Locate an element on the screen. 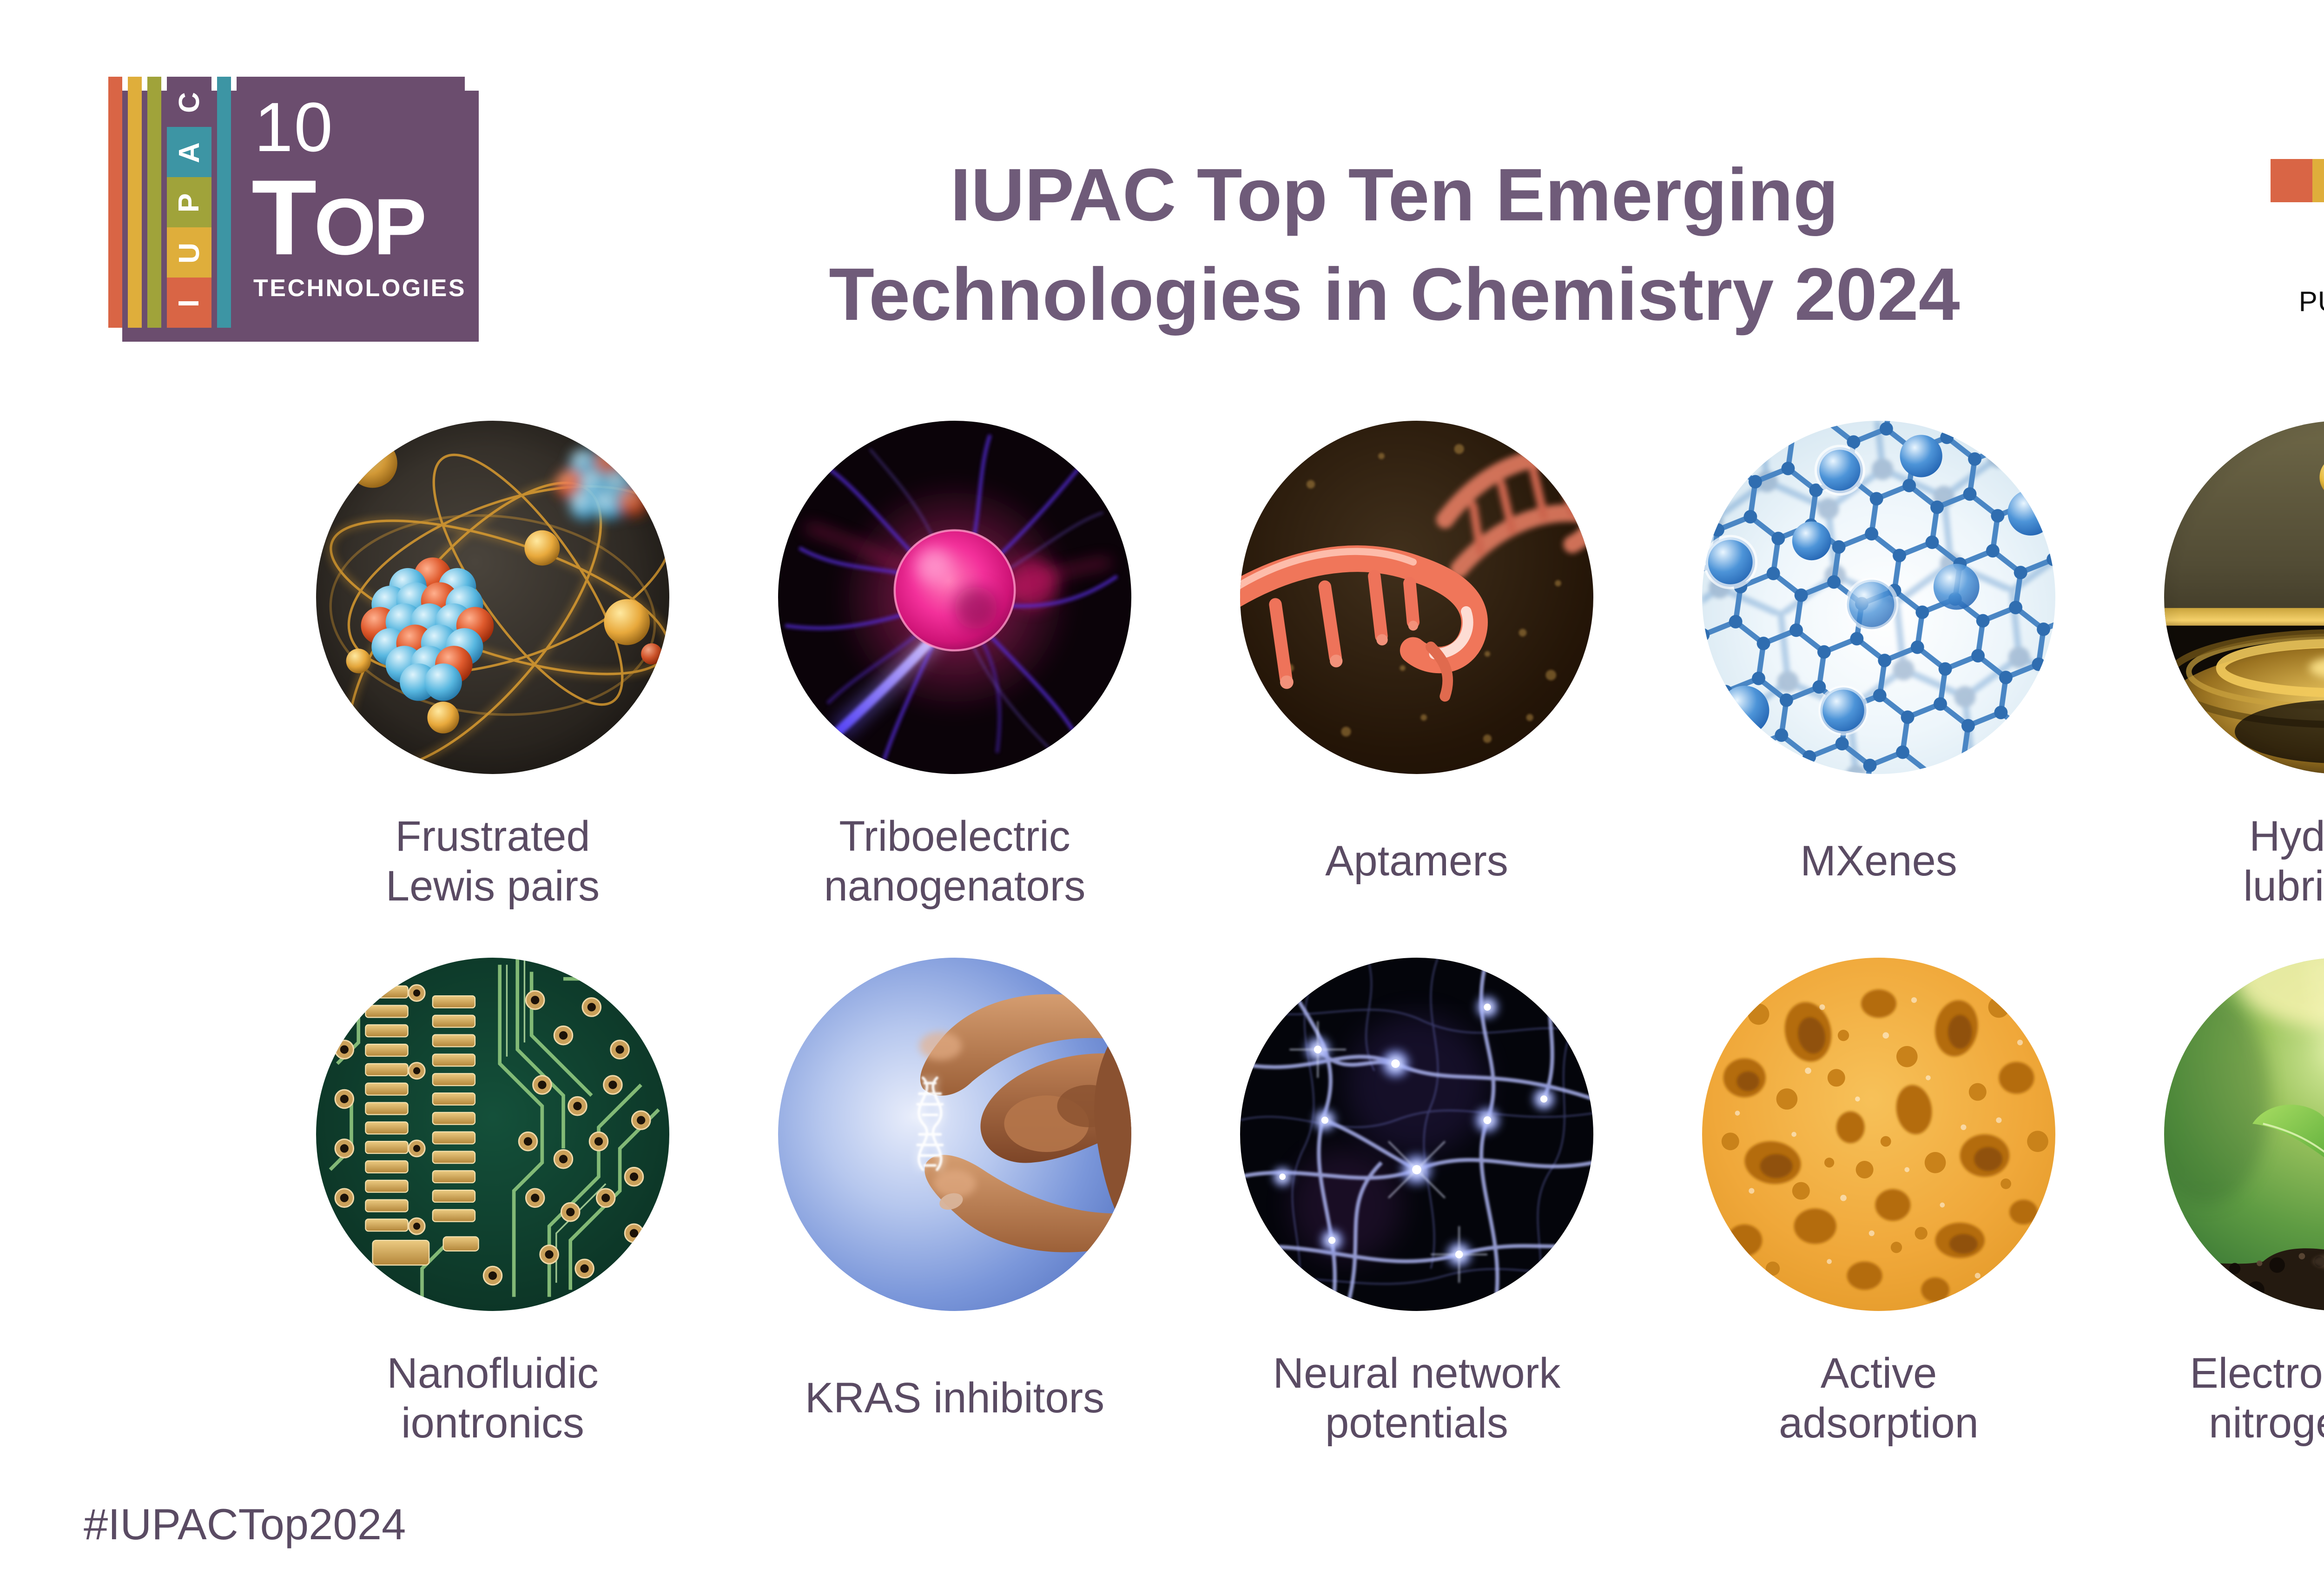 The width and height of the screenshot is (2324, 1569). tech-label: Active adsorption is located at coordinates (1879, 1398).